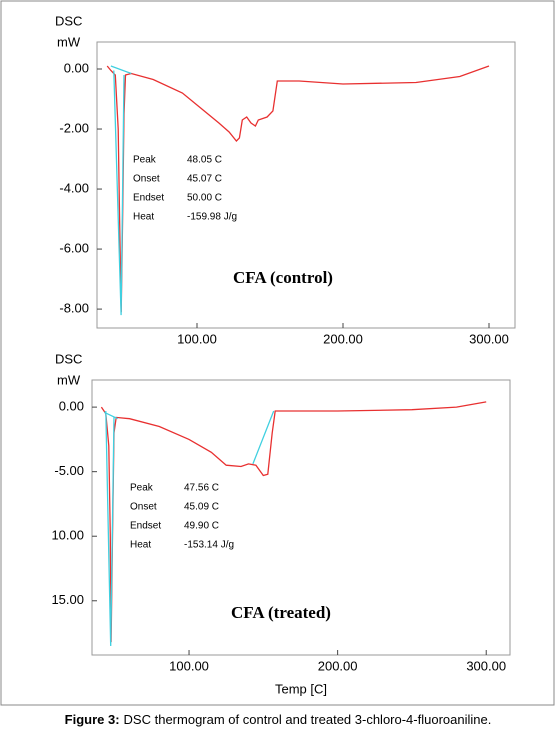 This screenshot has width=556, height=744. I want to click on annotation-value: 45.09 C, so click(201, 507).